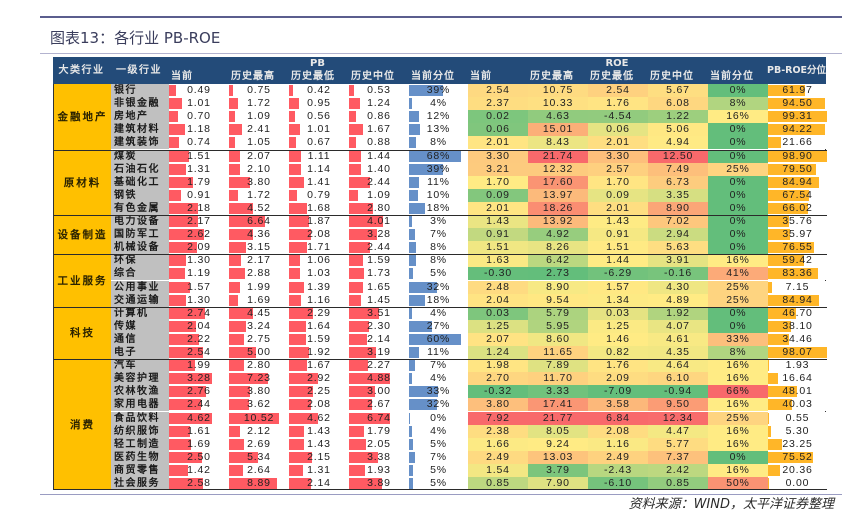 The width and height of the screenshot is (842, 516). I want to click on roe-hist-low-value: 6.84, so click(618, 417).